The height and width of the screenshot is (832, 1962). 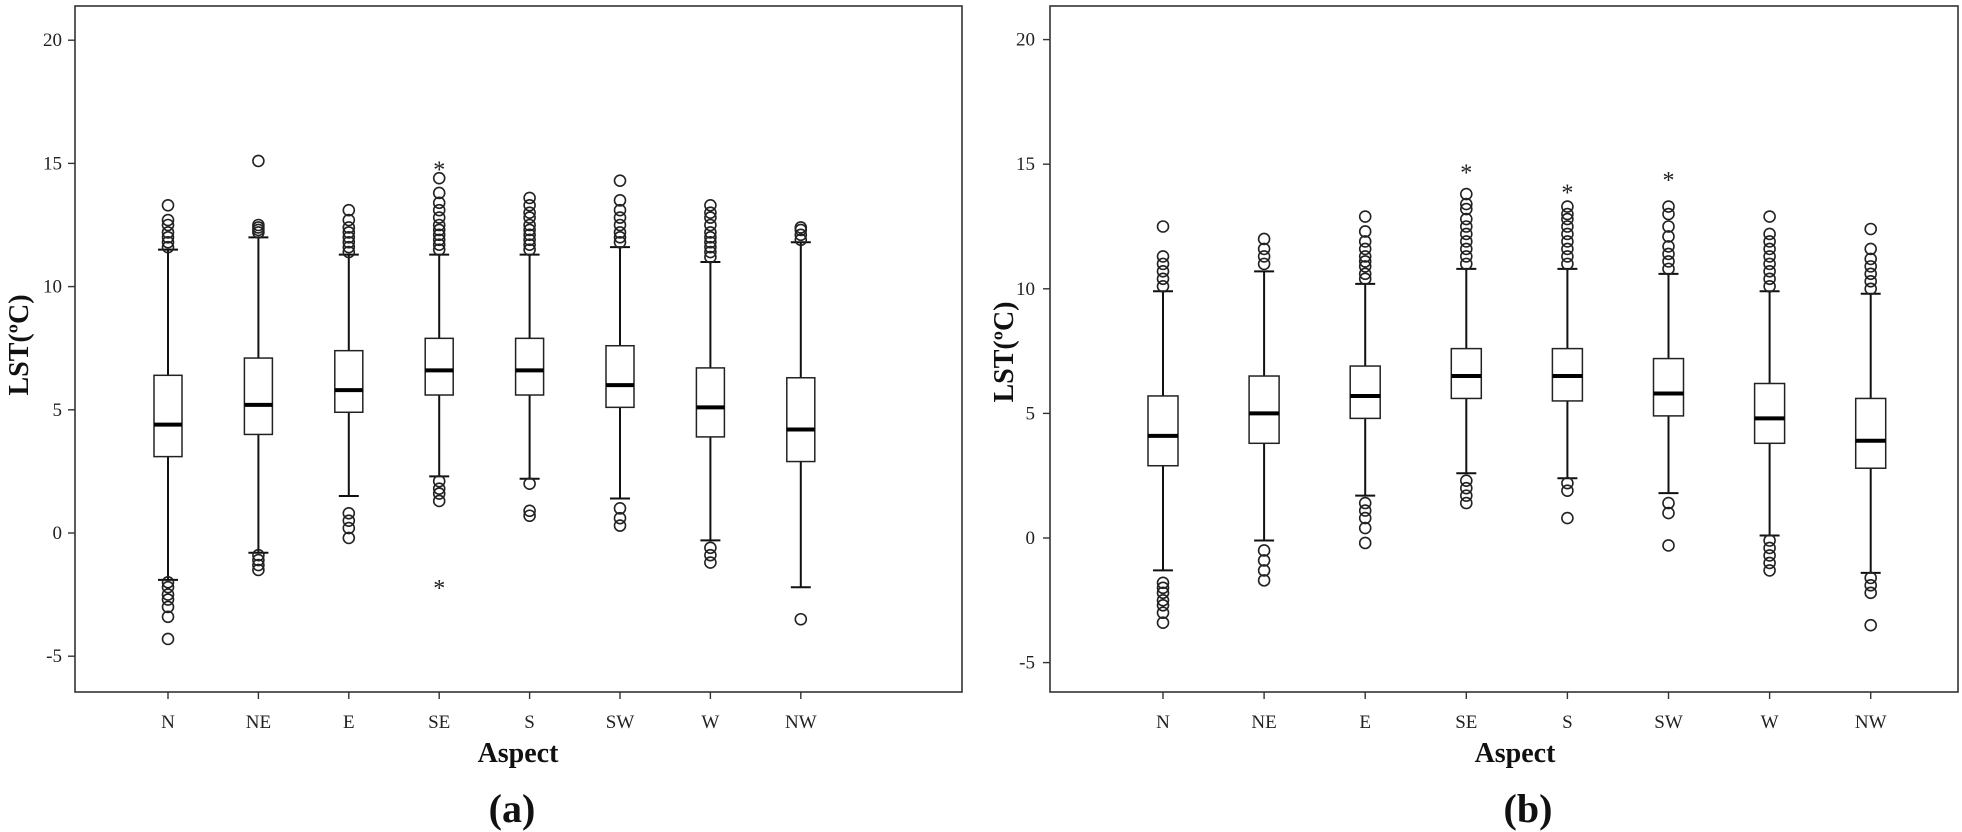 What do you see at coordinates (620, 722) in the screenshot?
I see `x-tick-label: SW` at bounding box center [620, 722].